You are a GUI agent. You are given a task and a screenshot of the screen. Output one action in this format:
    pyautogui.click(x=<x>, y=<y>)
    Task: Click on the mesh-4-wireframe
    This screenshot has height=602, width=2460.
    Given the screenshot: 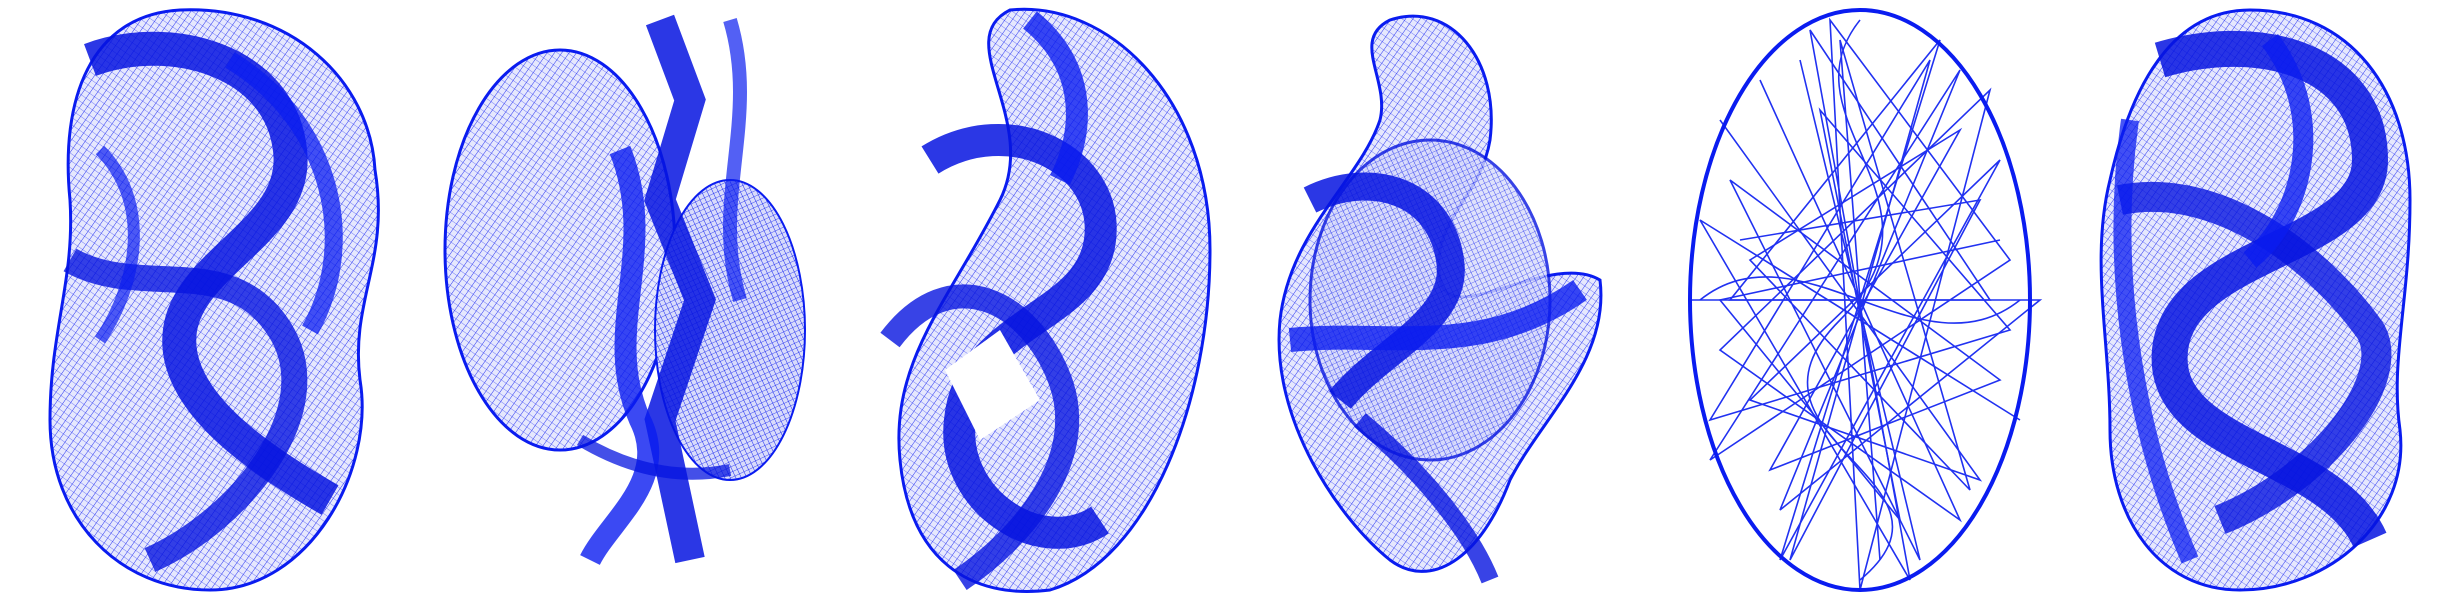 What is the action you would take?
    pyautogui.click(x=1440, y=299)
    